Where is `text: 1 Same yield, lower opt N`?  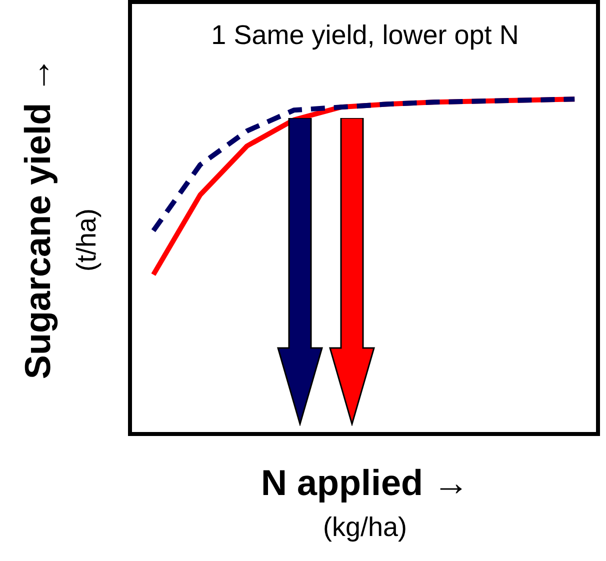 text: 1 Same yield, lower opt N is located at coordinates (365, 35).